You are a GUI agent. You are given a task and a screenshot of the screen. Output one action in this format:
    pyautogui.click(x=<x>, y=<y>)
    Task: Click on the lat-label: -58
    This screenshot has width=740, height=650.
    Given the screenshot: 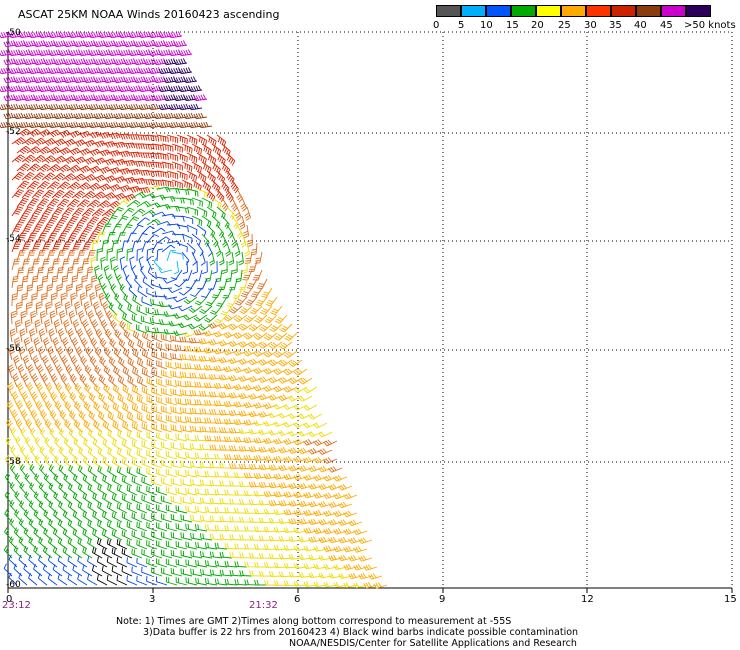 What is the action you would take?
    pyautogui.click(x=13, y=462)
    